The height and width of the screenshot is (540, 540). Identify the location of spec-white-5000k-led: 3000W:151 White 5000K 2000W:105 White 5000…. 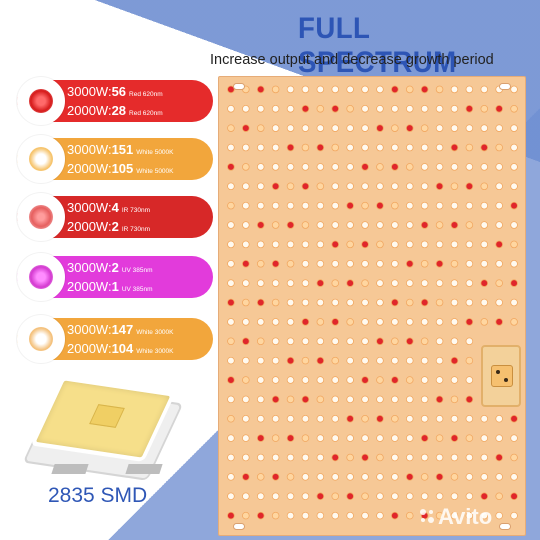
(115, 159).